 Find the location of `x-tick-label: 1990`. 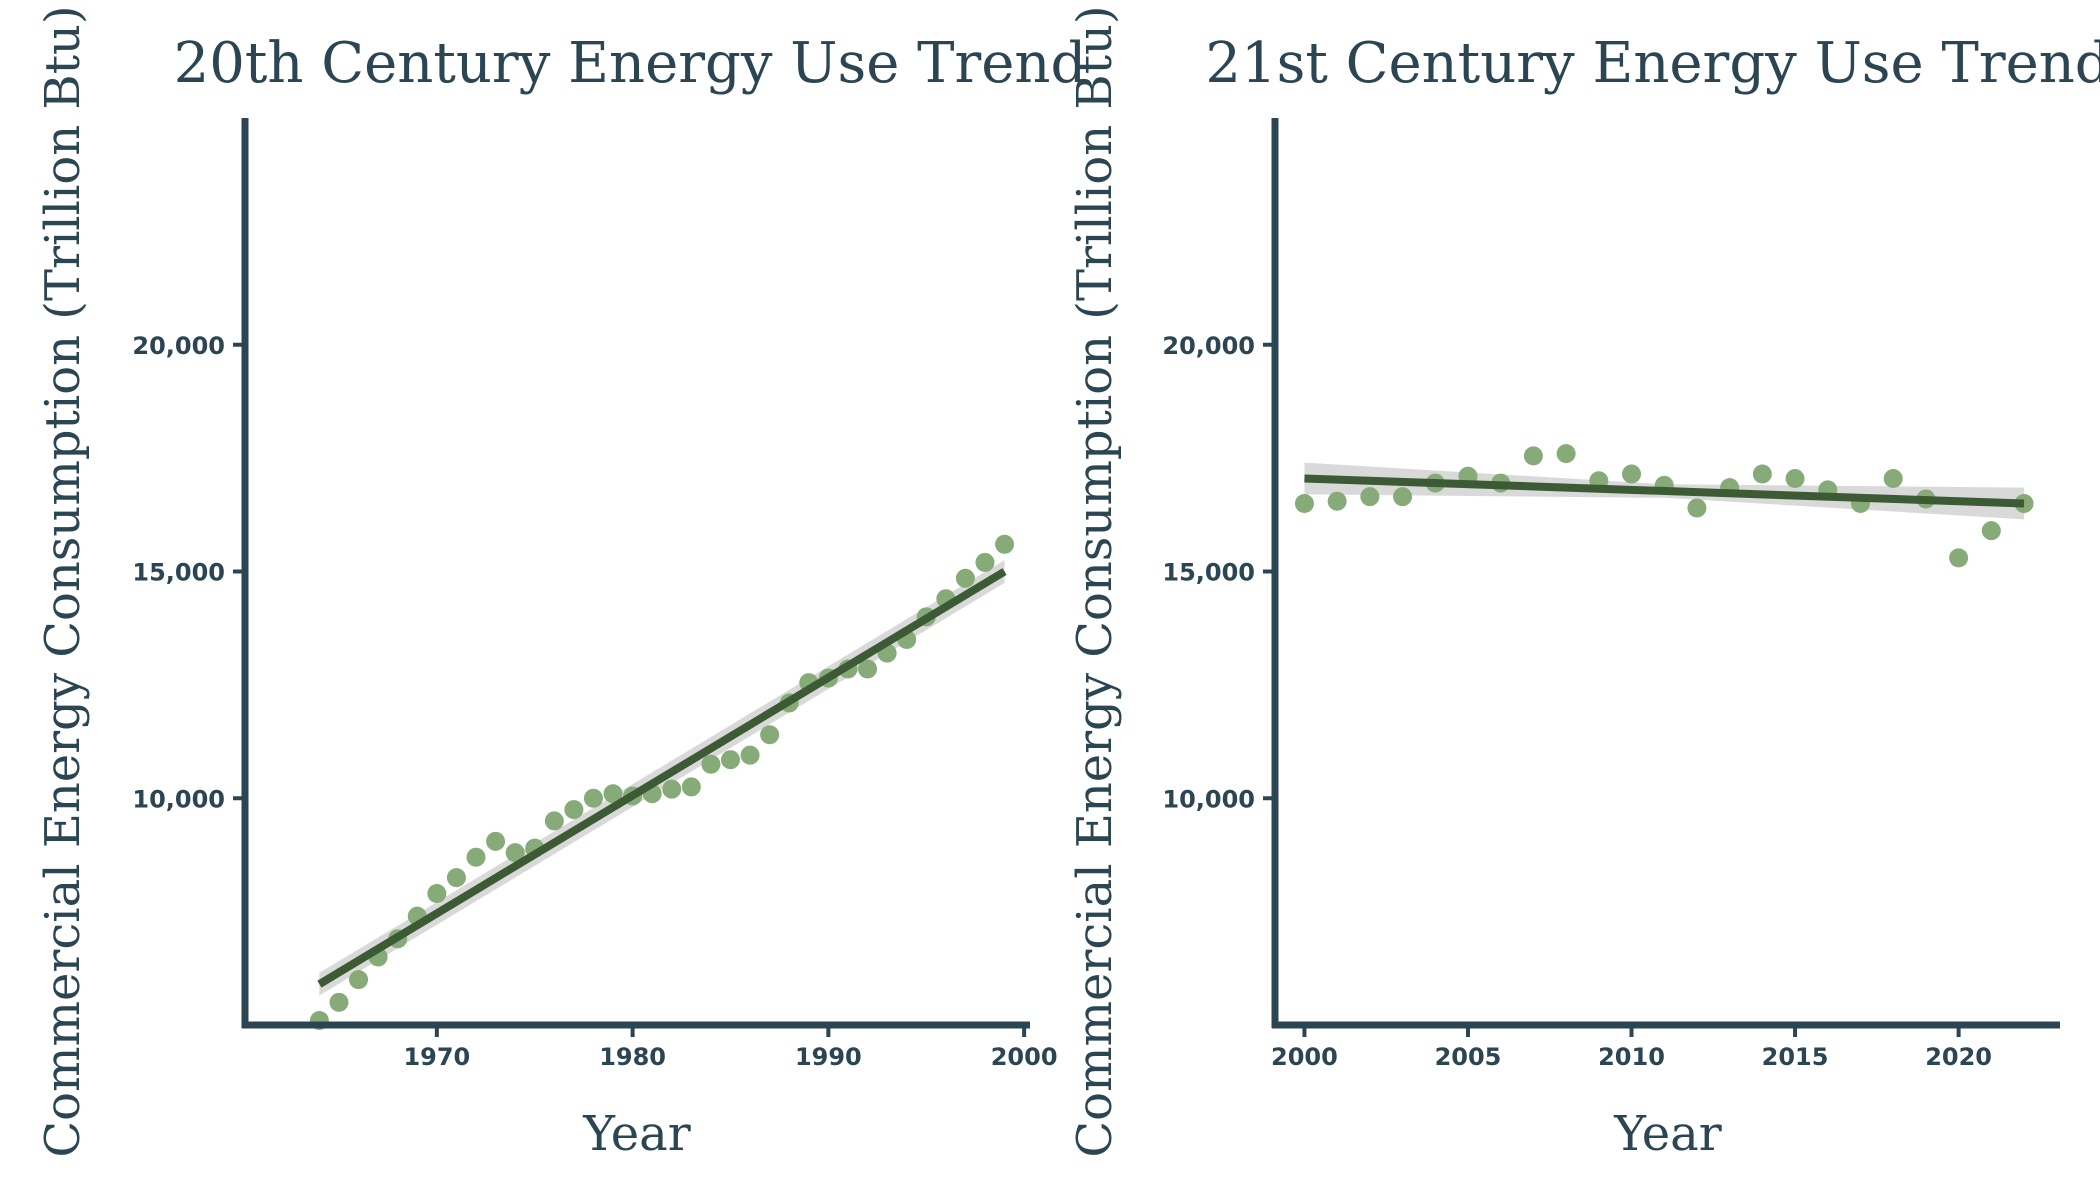

x-tick-label: 1990 is located at coordinates (828, 1057).